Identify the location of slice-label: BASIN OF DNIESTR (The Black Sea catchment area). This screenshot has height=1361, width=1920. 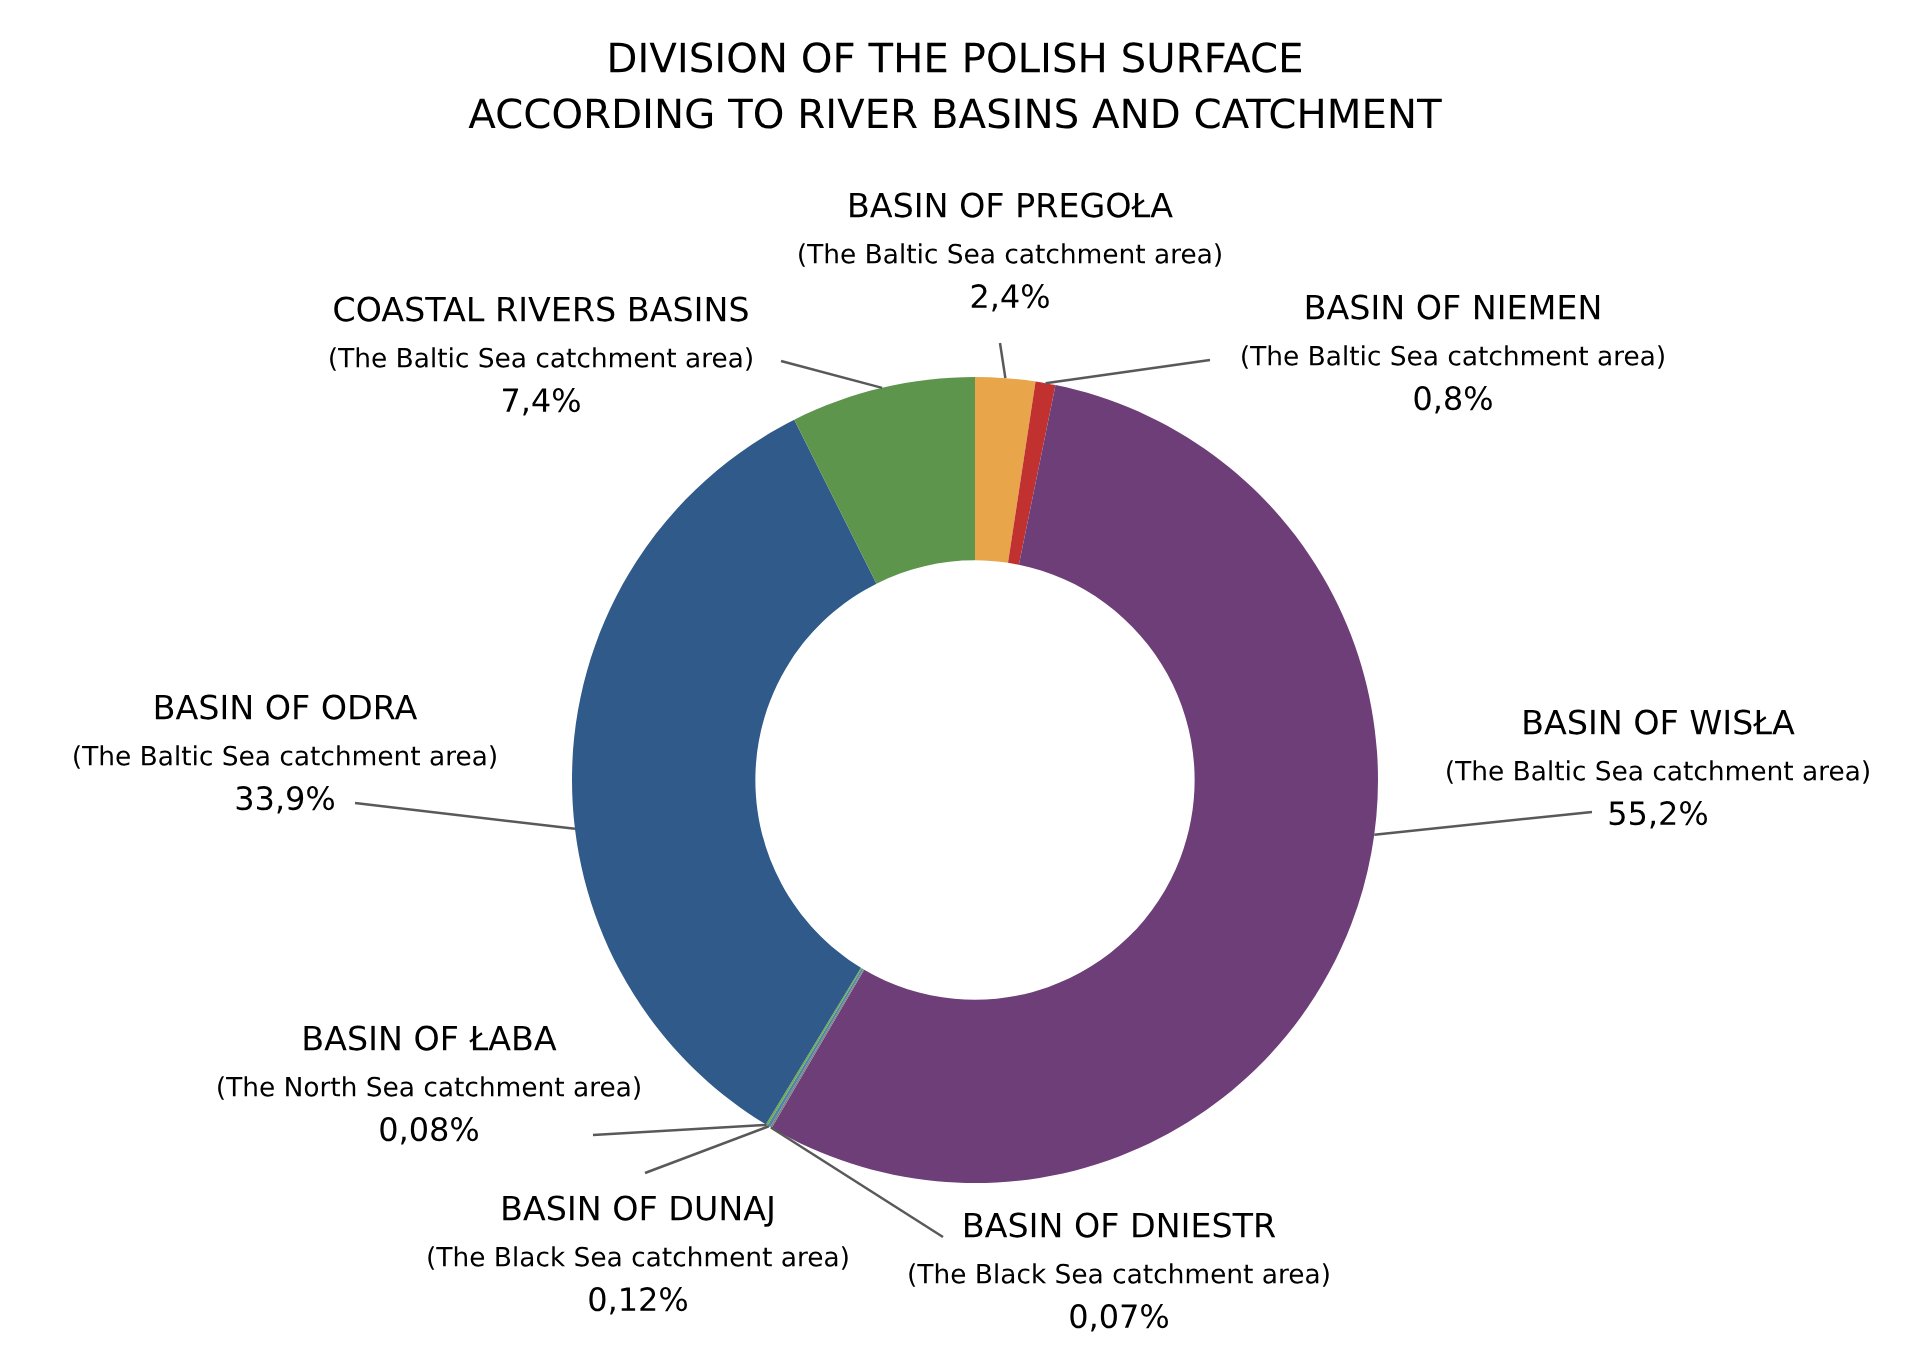
(1119, 1249).